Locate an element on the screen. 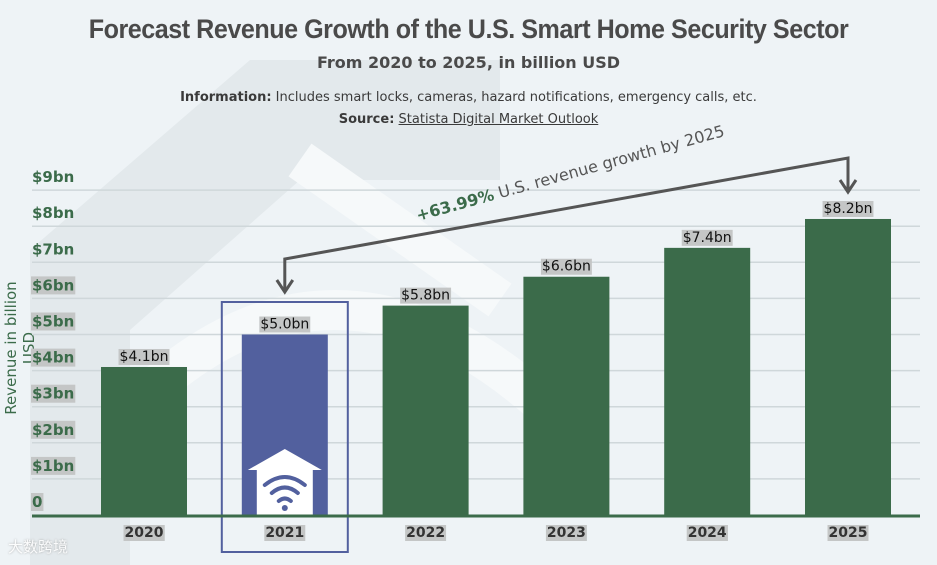 The width and height of the screenshot is (937, 565). wifi-dot-icon is located at coordinates (284, 508).